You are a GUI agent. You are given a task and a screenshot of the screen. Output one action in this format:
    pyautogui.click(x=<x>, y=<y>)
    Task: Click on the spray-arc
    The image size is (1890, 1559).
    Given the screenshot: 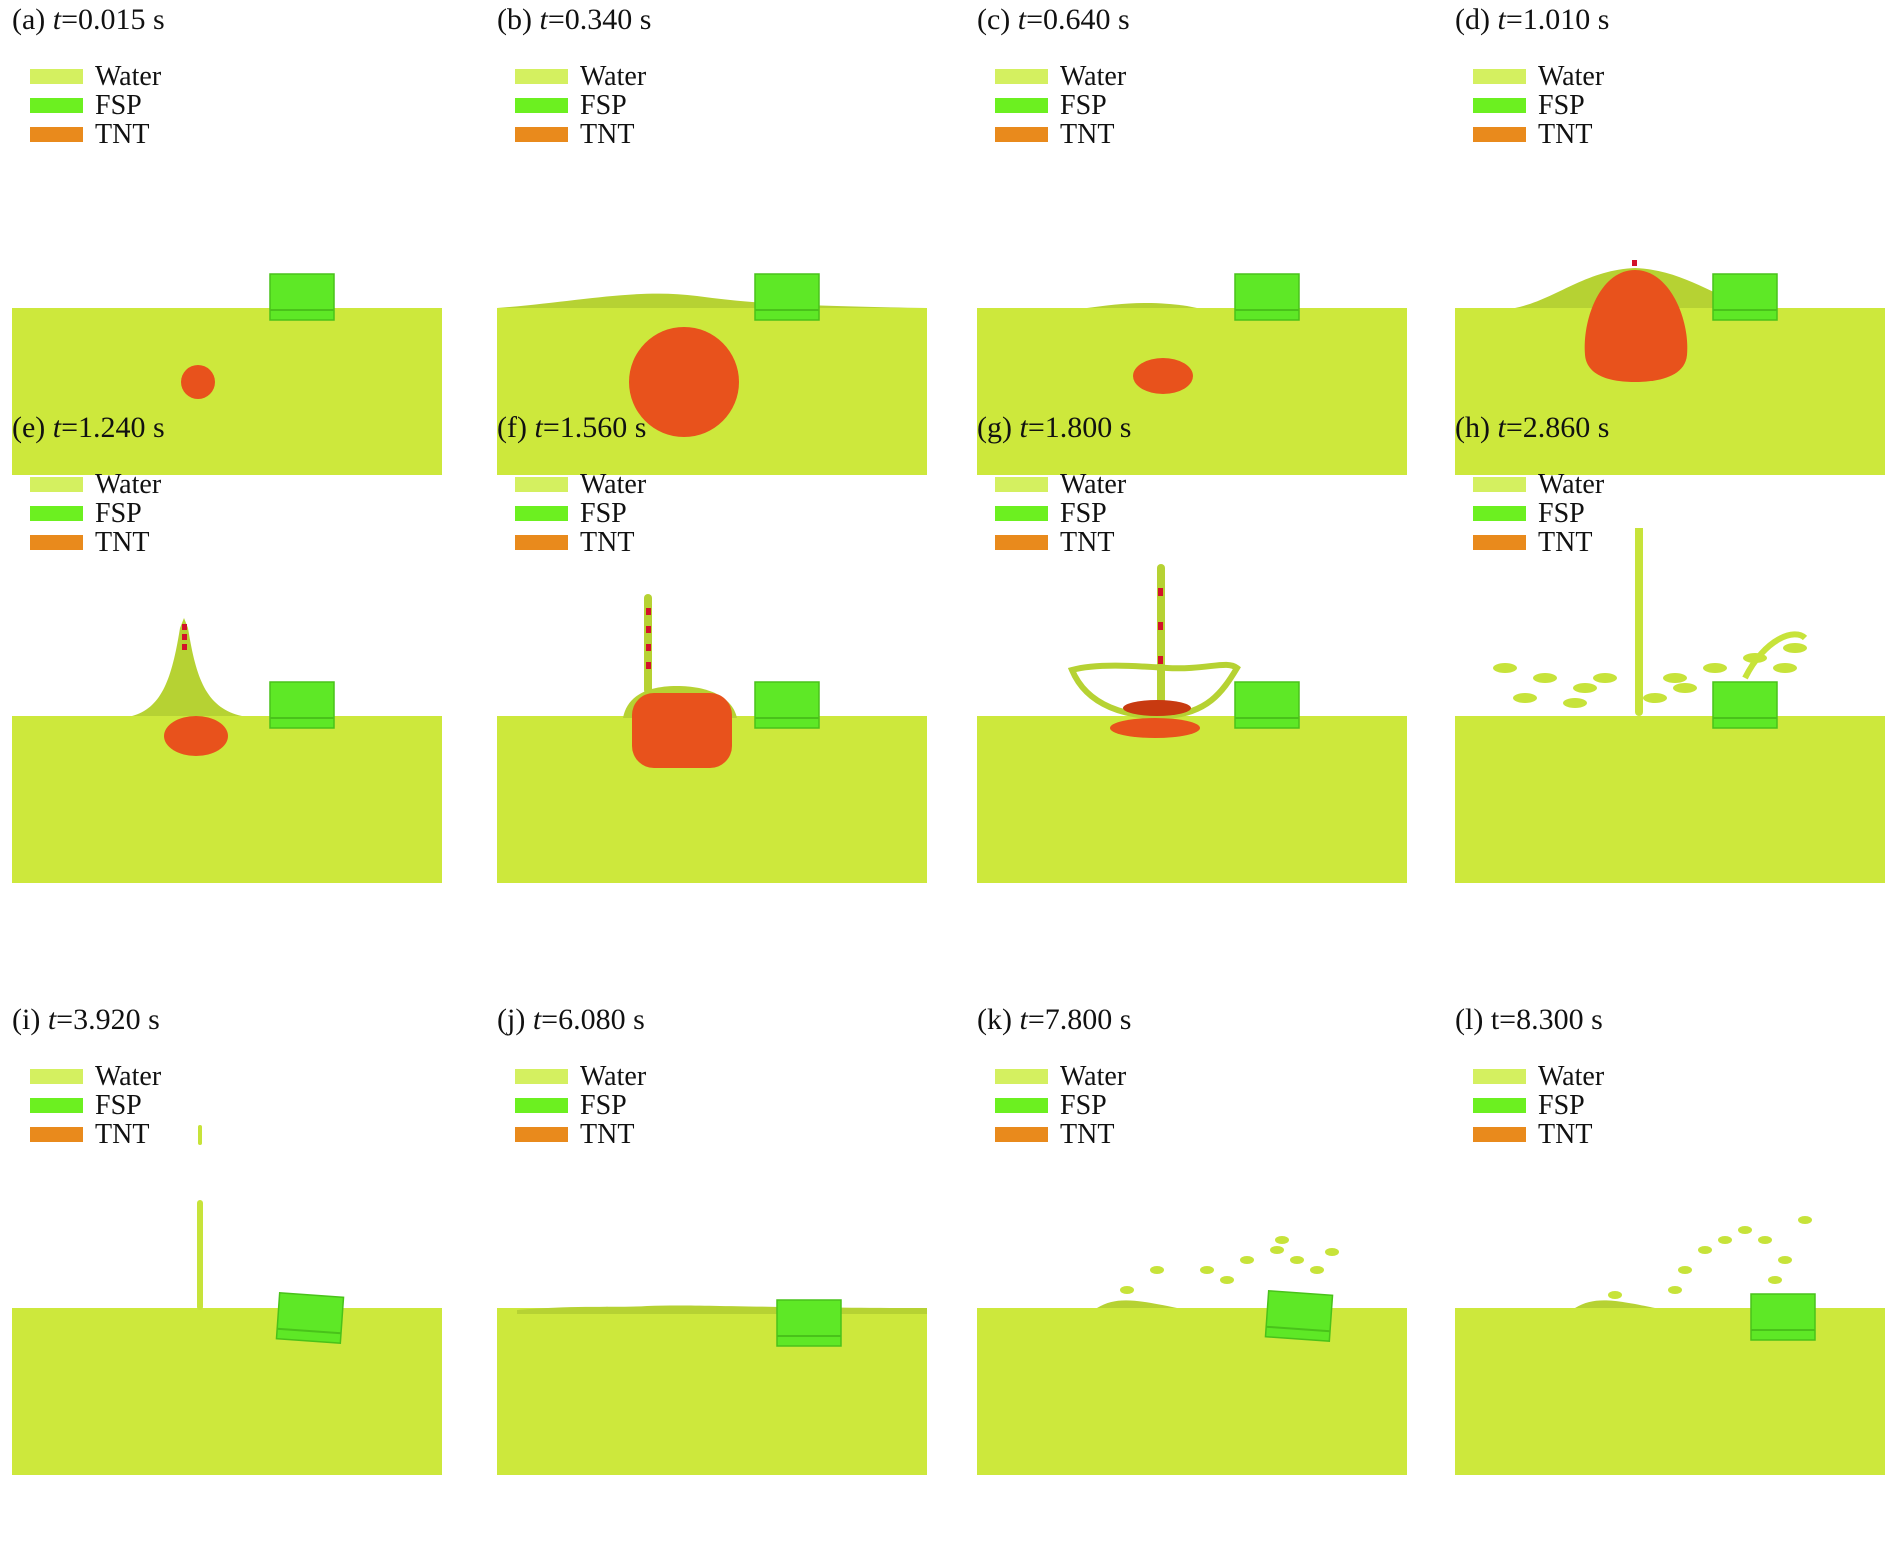 What is the action you would take?
    pyautogui.click(x=1775, y=655)
    